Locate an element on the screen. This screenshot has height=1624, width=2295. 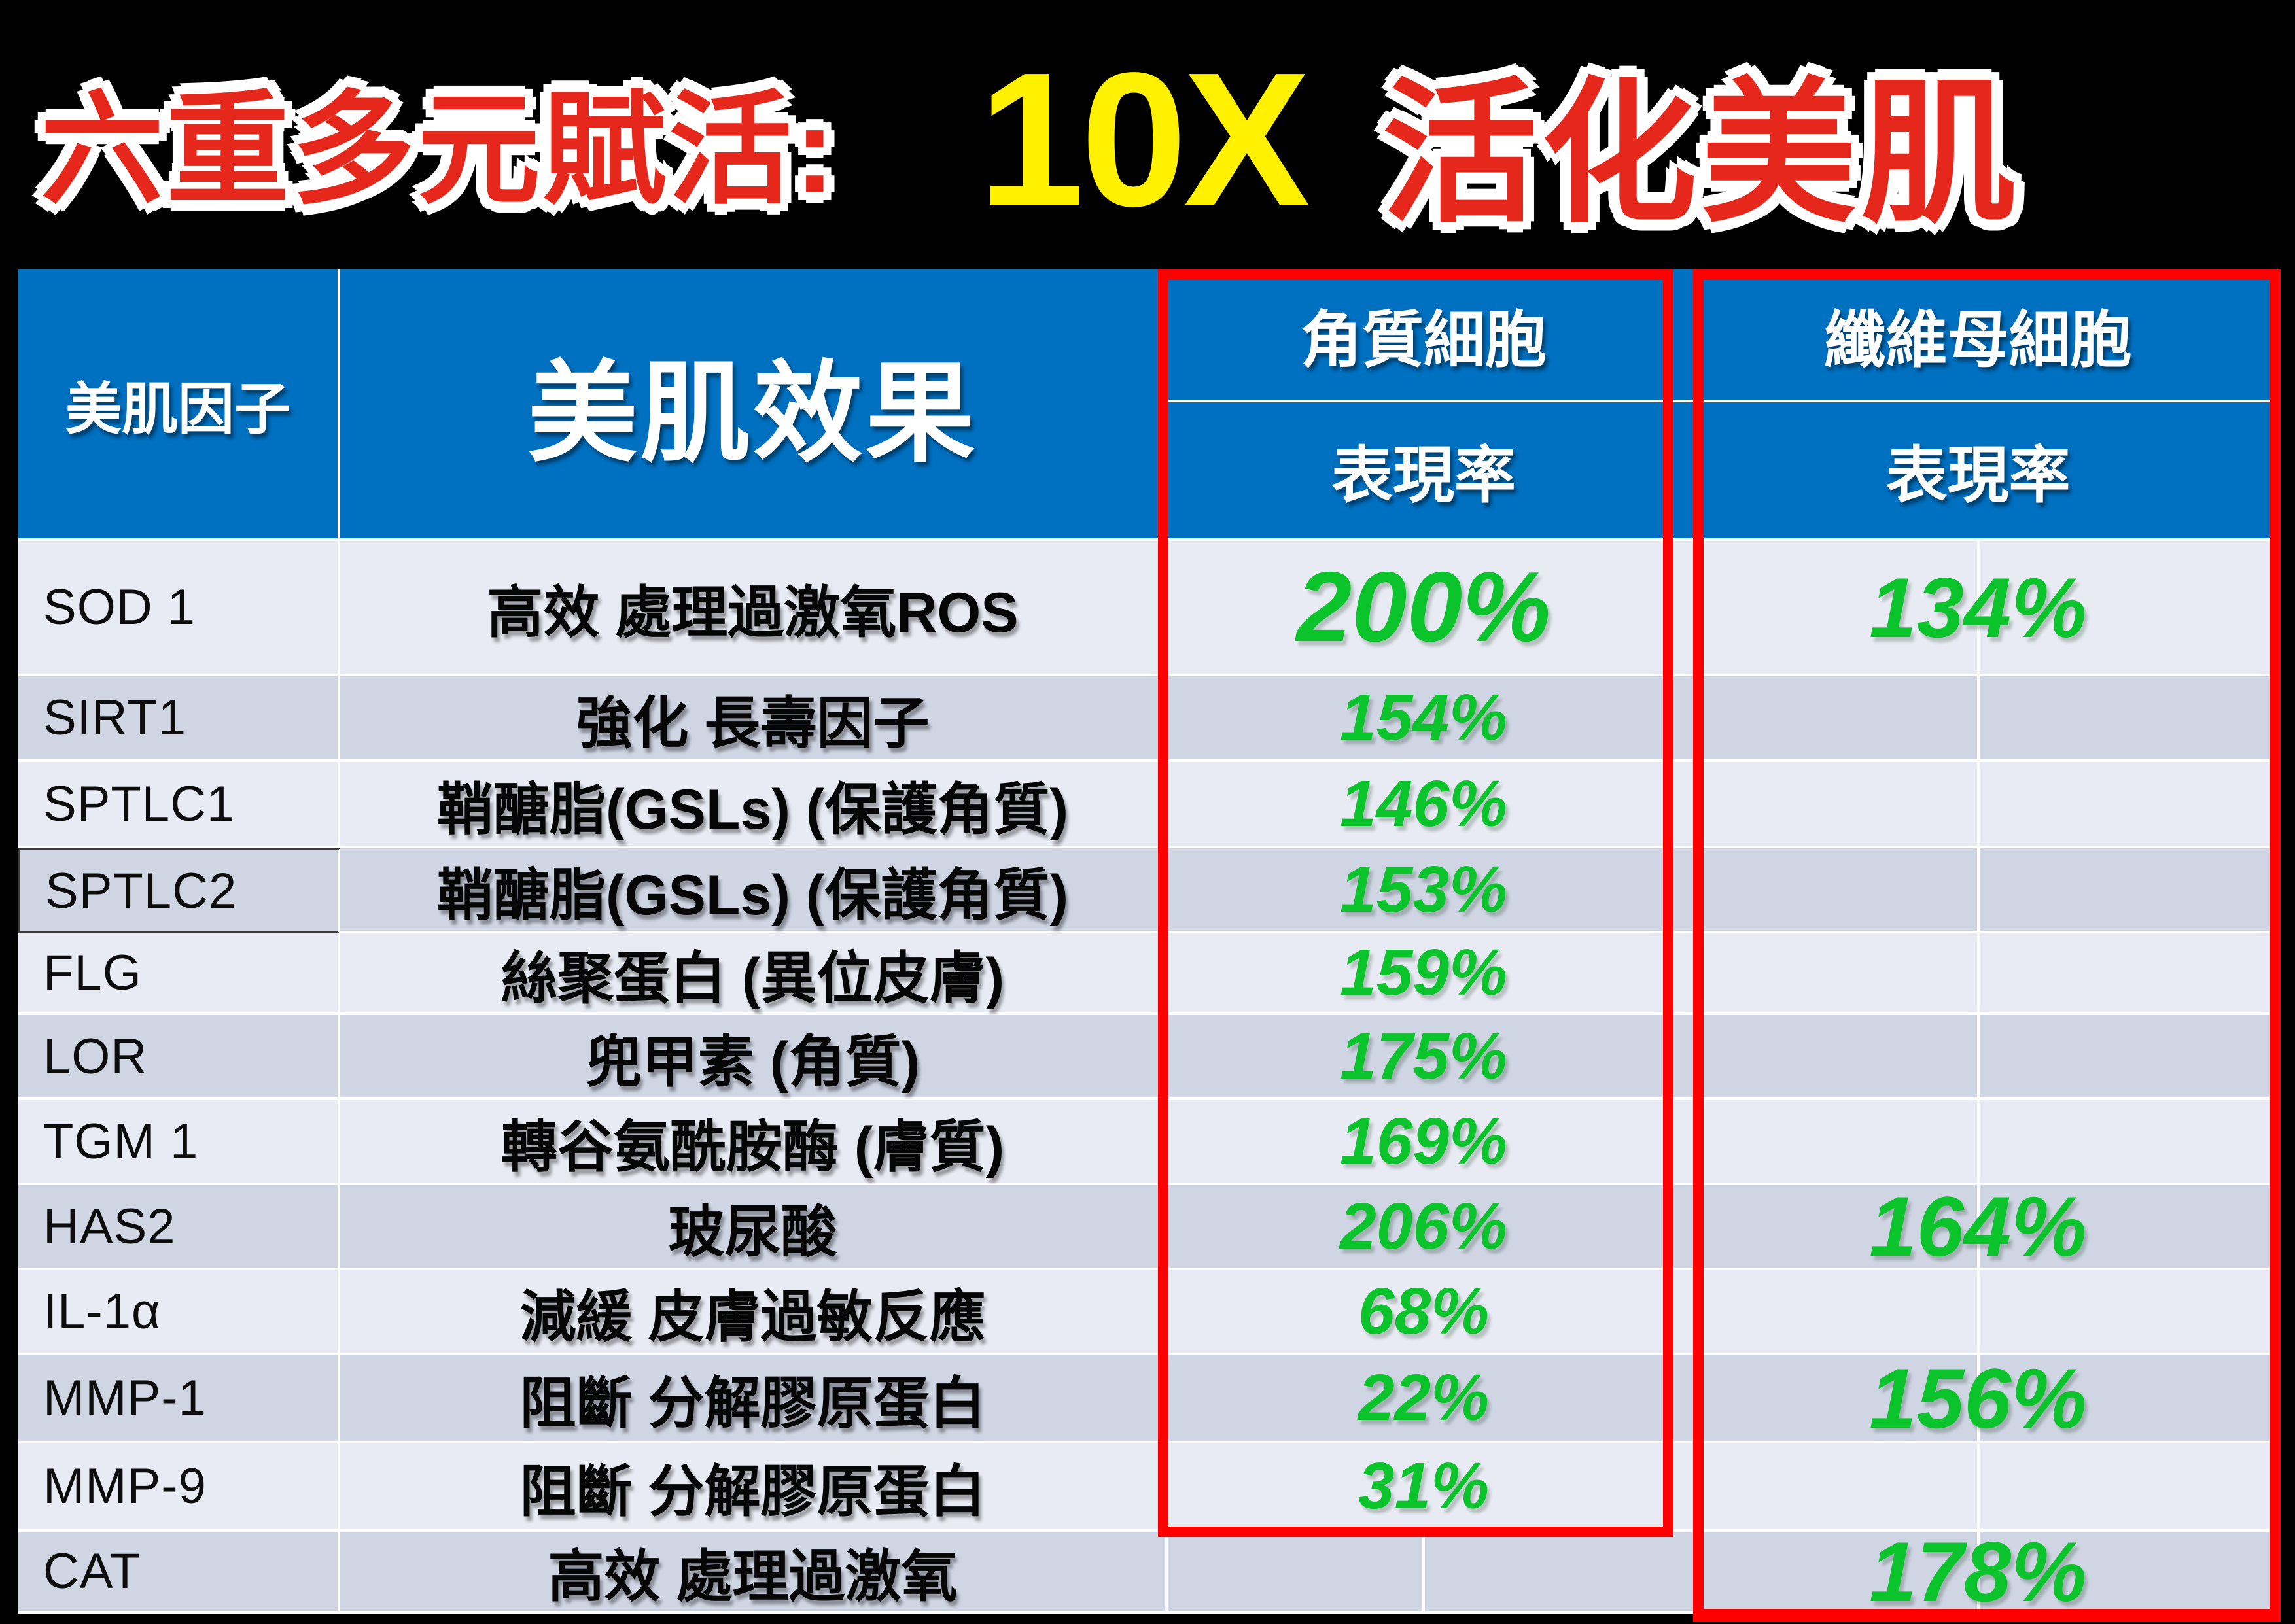
keratinocyte-value: 175% is located at coordinates (1423, 1056).